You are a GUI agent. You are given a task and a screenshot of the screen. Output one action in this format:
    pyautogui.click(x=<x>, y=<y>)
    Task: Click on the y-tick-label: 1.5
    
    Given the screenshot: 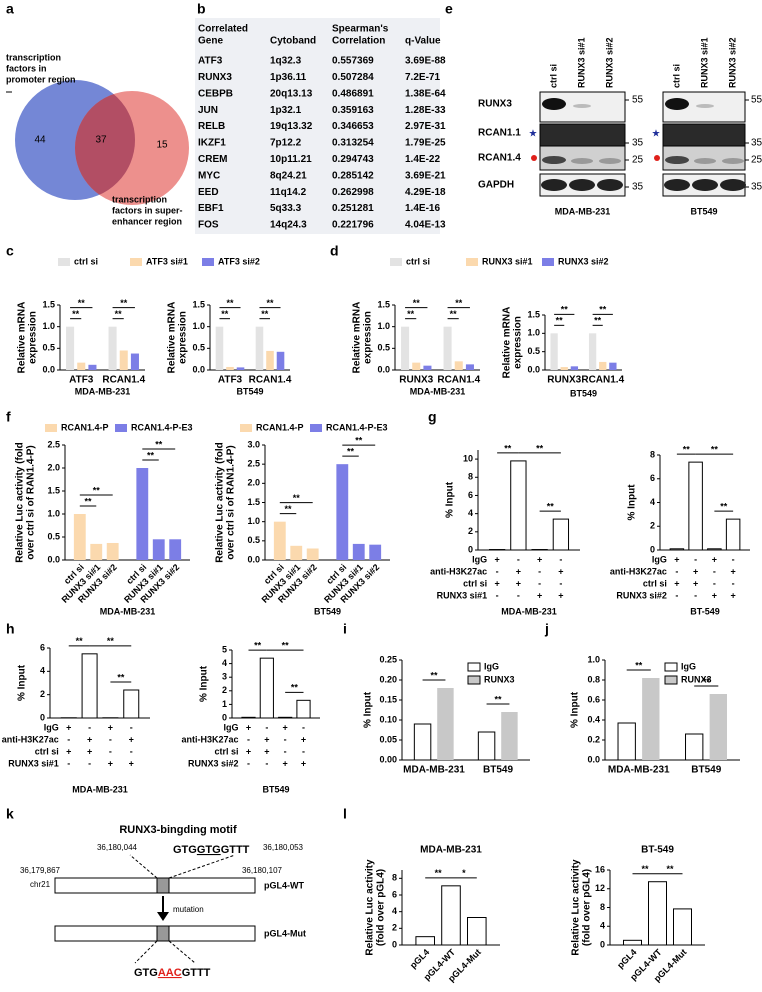 What is the action you would take?
    pyautogui.click(x=533, y=314)
    